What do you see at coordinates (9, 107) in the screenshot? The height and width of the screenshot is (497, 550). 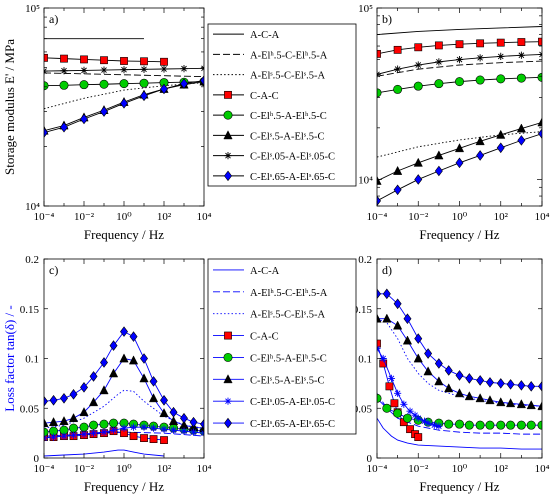 I see `y-axis-label: Storage modulus E' / MPa` at bounding box center [9, 107].